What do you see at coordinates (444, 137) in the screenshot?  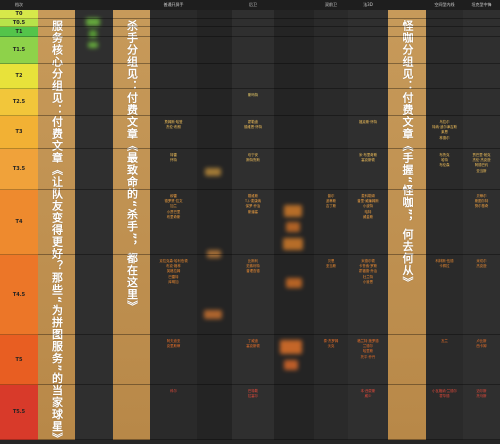 I see `player-entry: 林德尔` at bounding box center [444, 137].